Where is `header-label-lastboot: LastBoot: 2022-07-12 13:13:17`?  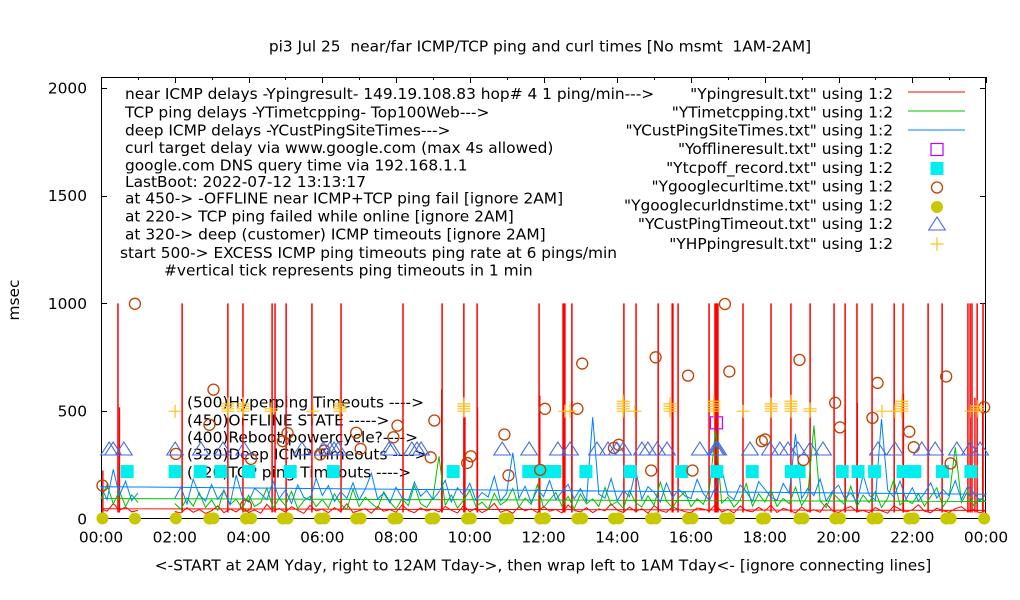
header-label-lastboot: LastBoot: 2022-07-12 13:13:17 is located at coordinates (245, 182).